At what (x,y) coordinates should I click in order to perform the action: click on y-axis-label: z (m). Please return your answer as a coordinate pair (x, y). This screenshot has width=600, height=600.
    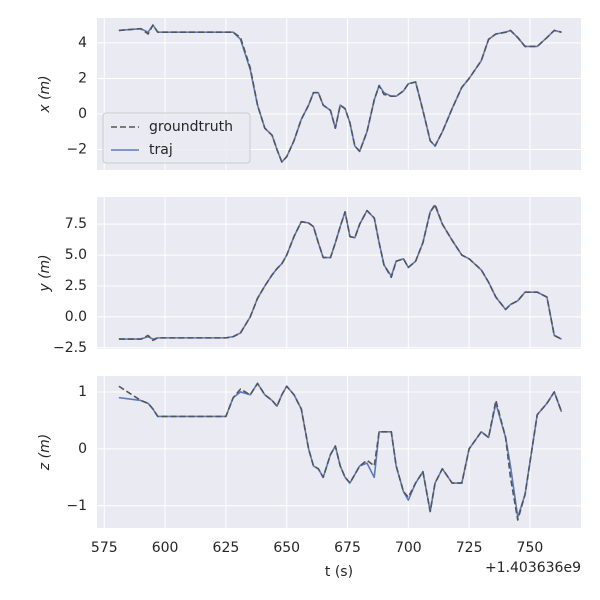
    Looking at the image, I should click on (45, 452).